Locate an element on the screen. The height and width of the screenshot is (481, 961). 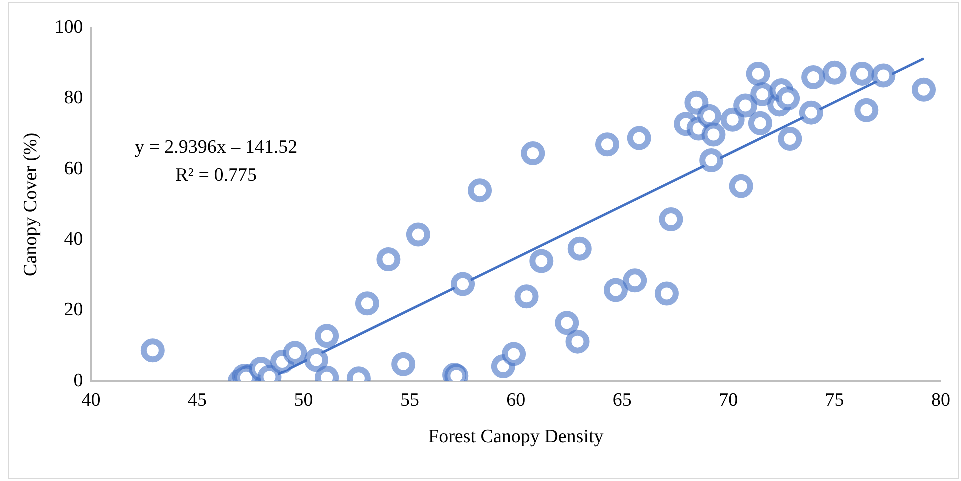
x-axis-title: Forest Canopy Density is located at coordinates (516, 437).